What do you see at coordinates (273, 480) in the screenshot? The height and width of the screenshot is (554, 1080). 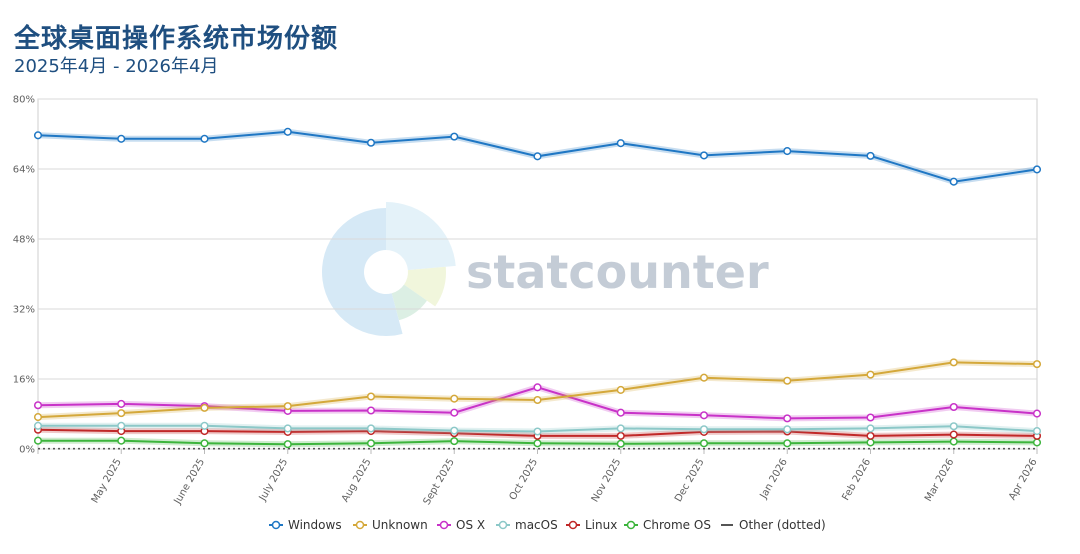 I see `x-tick-label: July 2025` at bounding box center [273, 480].